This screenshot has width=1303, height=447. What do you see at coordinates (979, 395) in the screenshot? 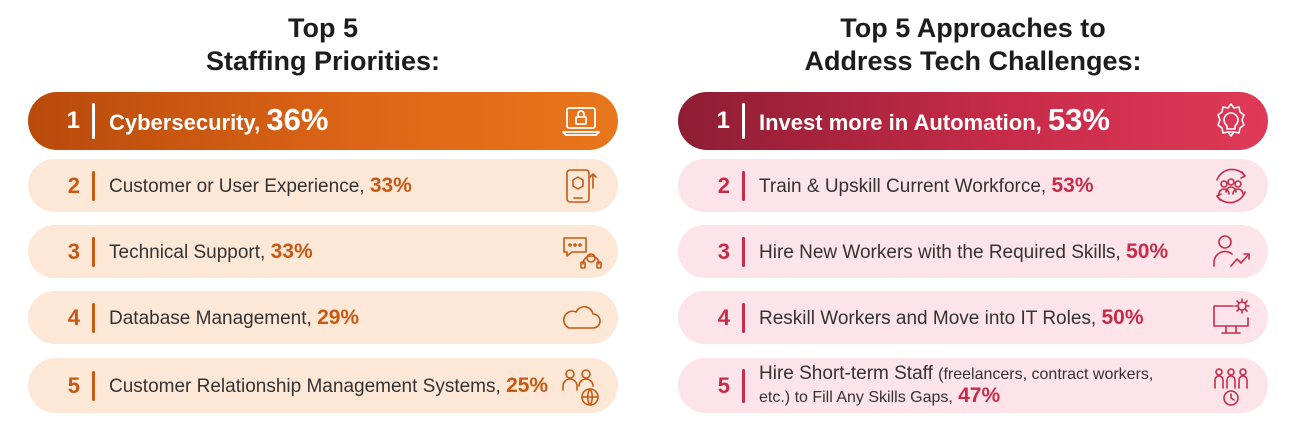
I see `approach-percent: 47%` at bounding box center [979, 395].